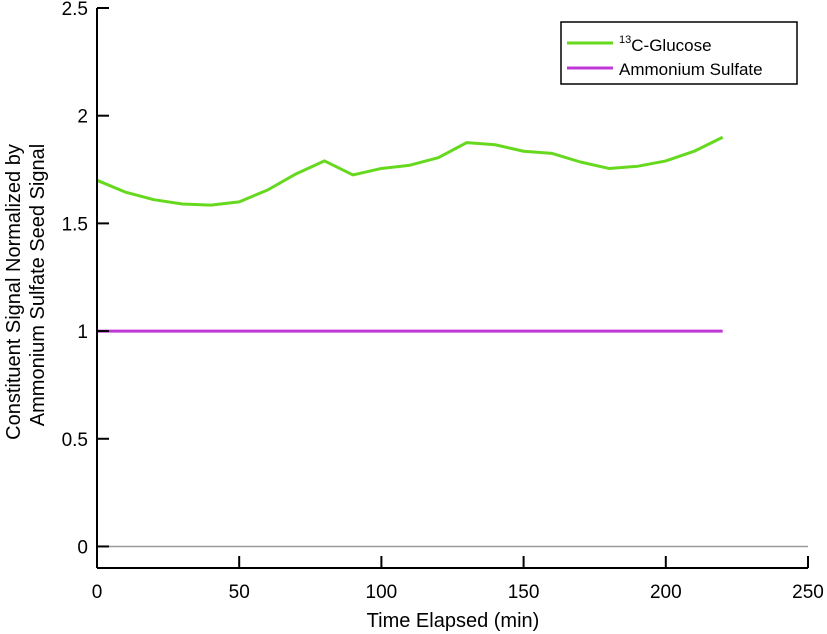 The image size is (827, 634). Describe the element at coordinates (691, 69) in the screenshot. I see `legend-label-ammonium-sulfate: Ammonium Sulfate` at that location.